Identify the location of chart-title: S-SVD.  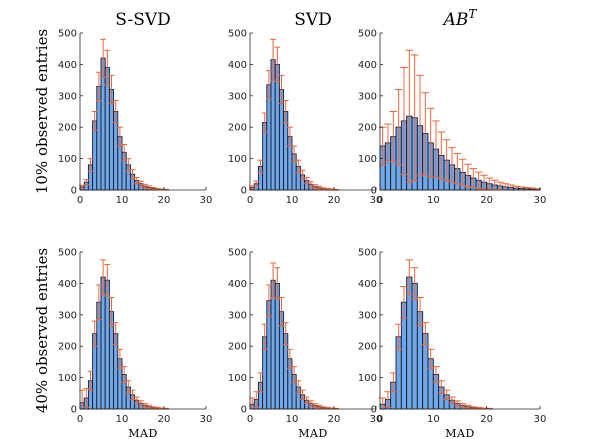
(143, 20).